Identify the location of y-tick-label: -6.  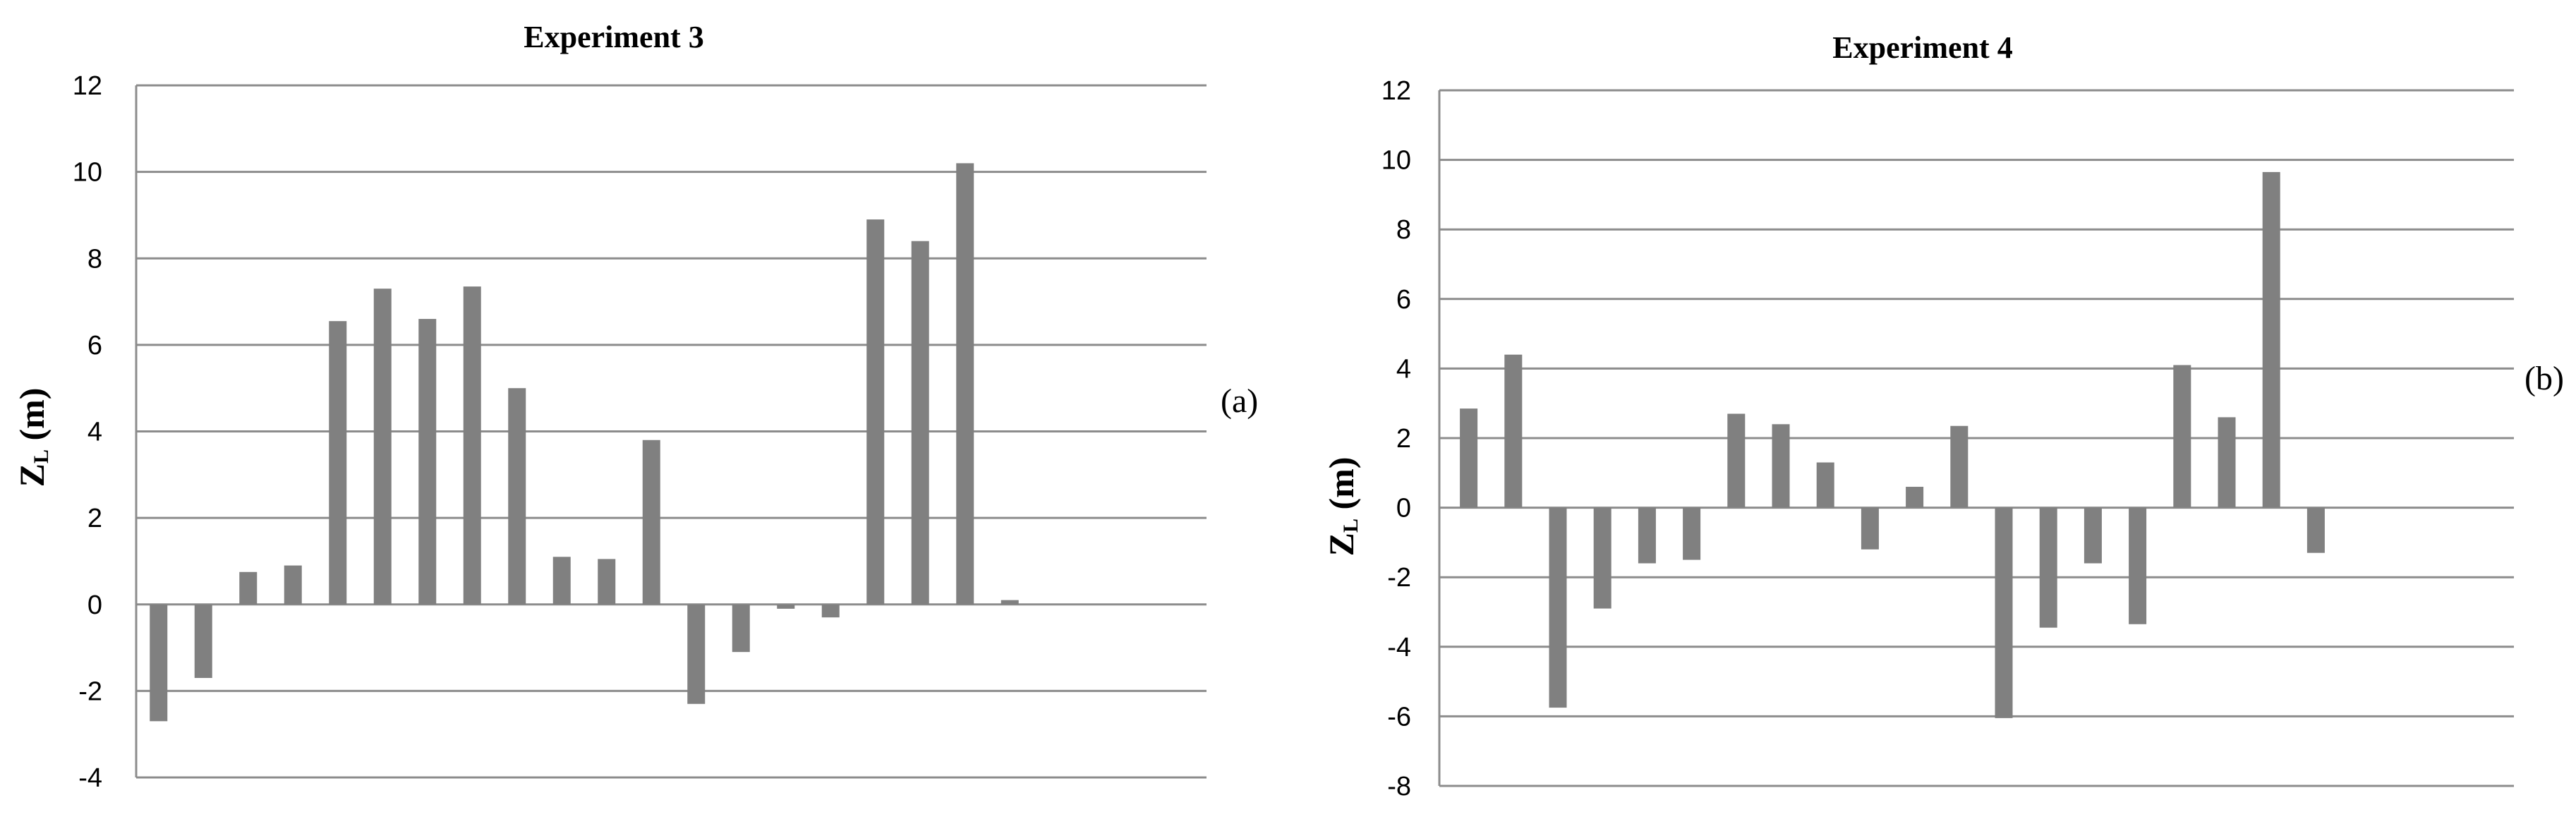
(1399, 717).